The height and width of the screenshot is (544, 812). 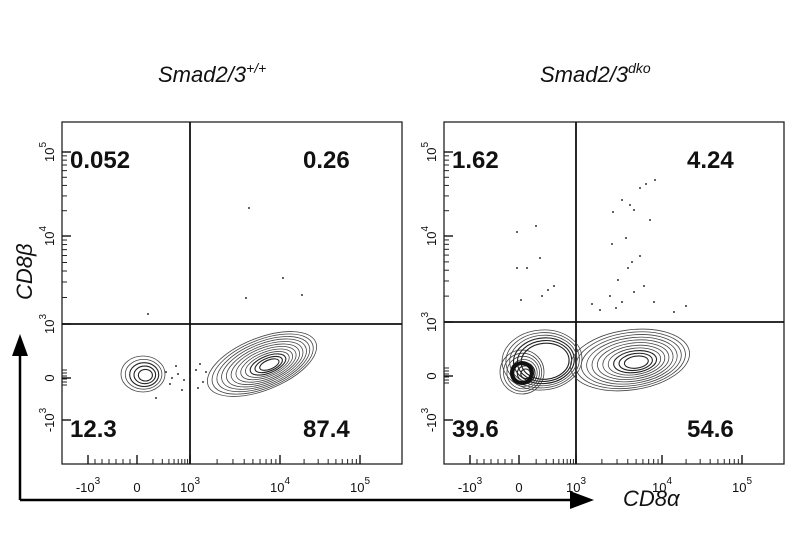 What do you see at coordinates (429, 322) in the screenshot?
I see `y-tick-label: 10³` at bounding box center [429, 322].